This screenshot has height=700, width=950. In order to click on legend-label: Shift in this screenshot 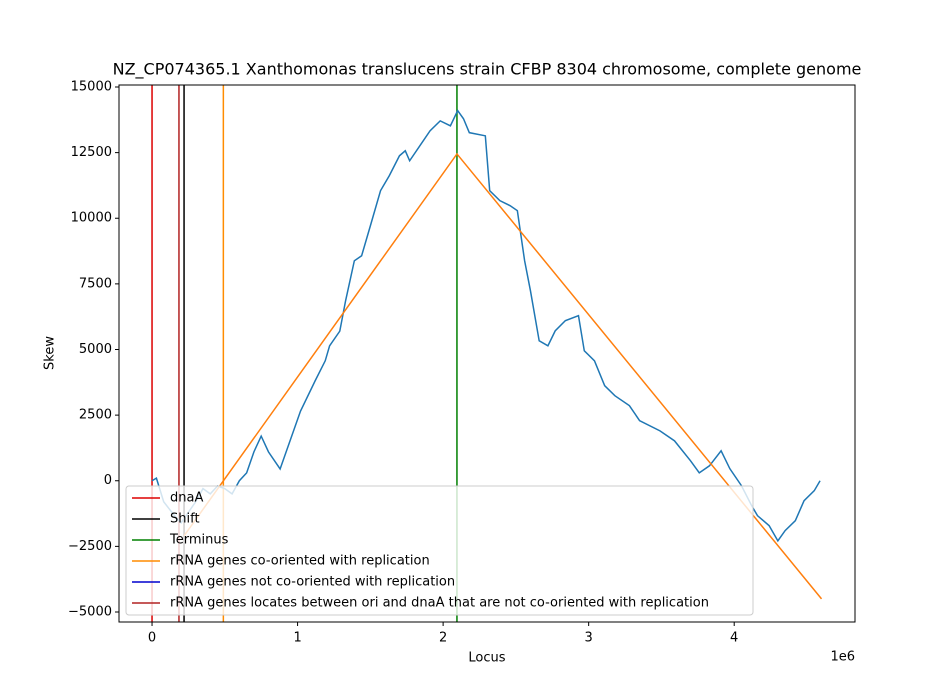, I will do `click(185, 519)`.